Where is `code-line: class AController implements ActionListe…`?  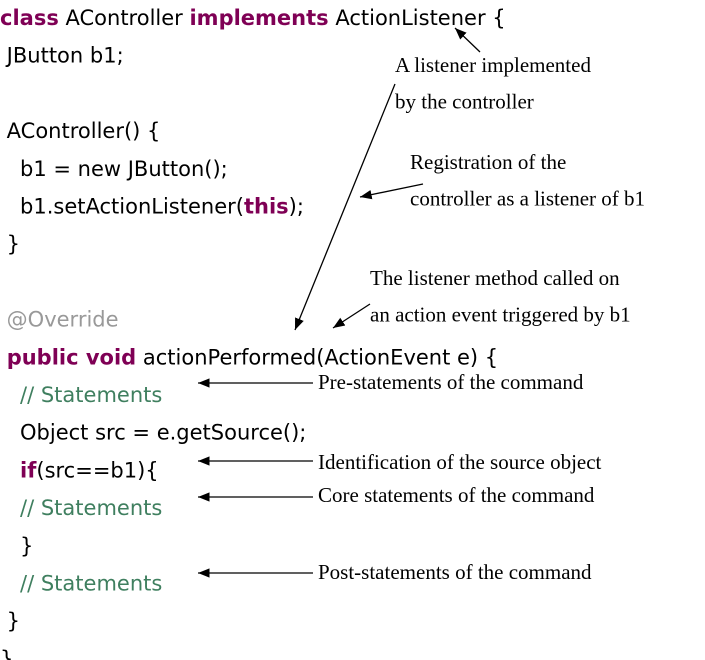 code-line: class AController implements ActionListe… is located at coordinates (253, 18).